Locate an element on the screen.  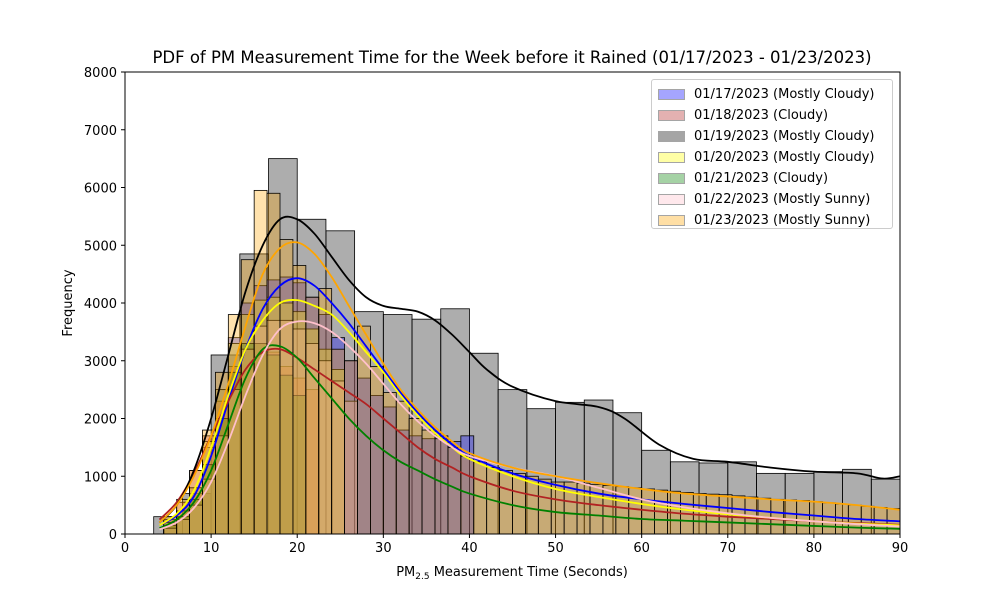
y-tick-label: 4000 is located at coordinates (100, 304).